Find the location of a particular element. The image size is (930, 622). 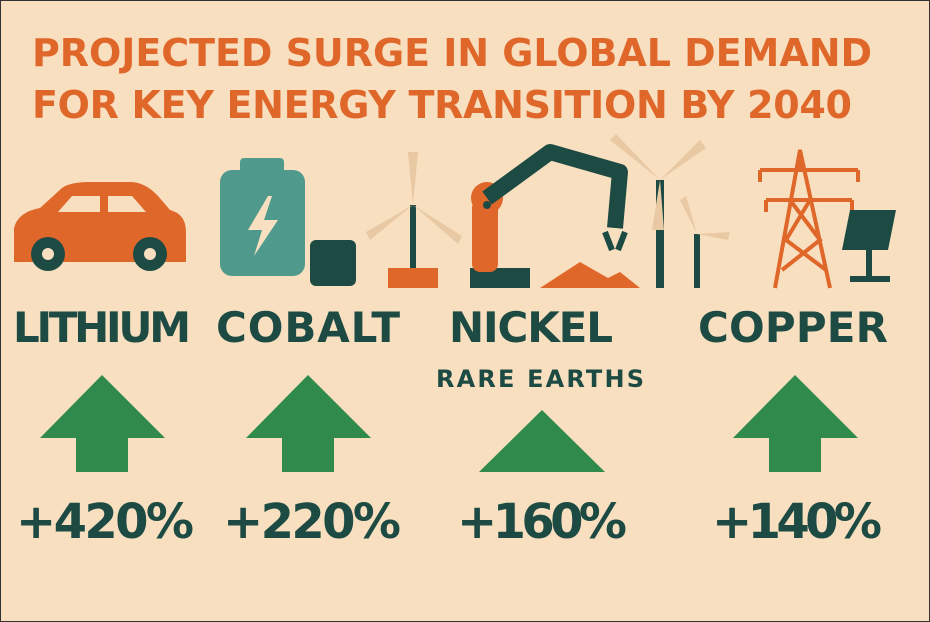

wind-turbine-icon is located at coordinates (414, 220).